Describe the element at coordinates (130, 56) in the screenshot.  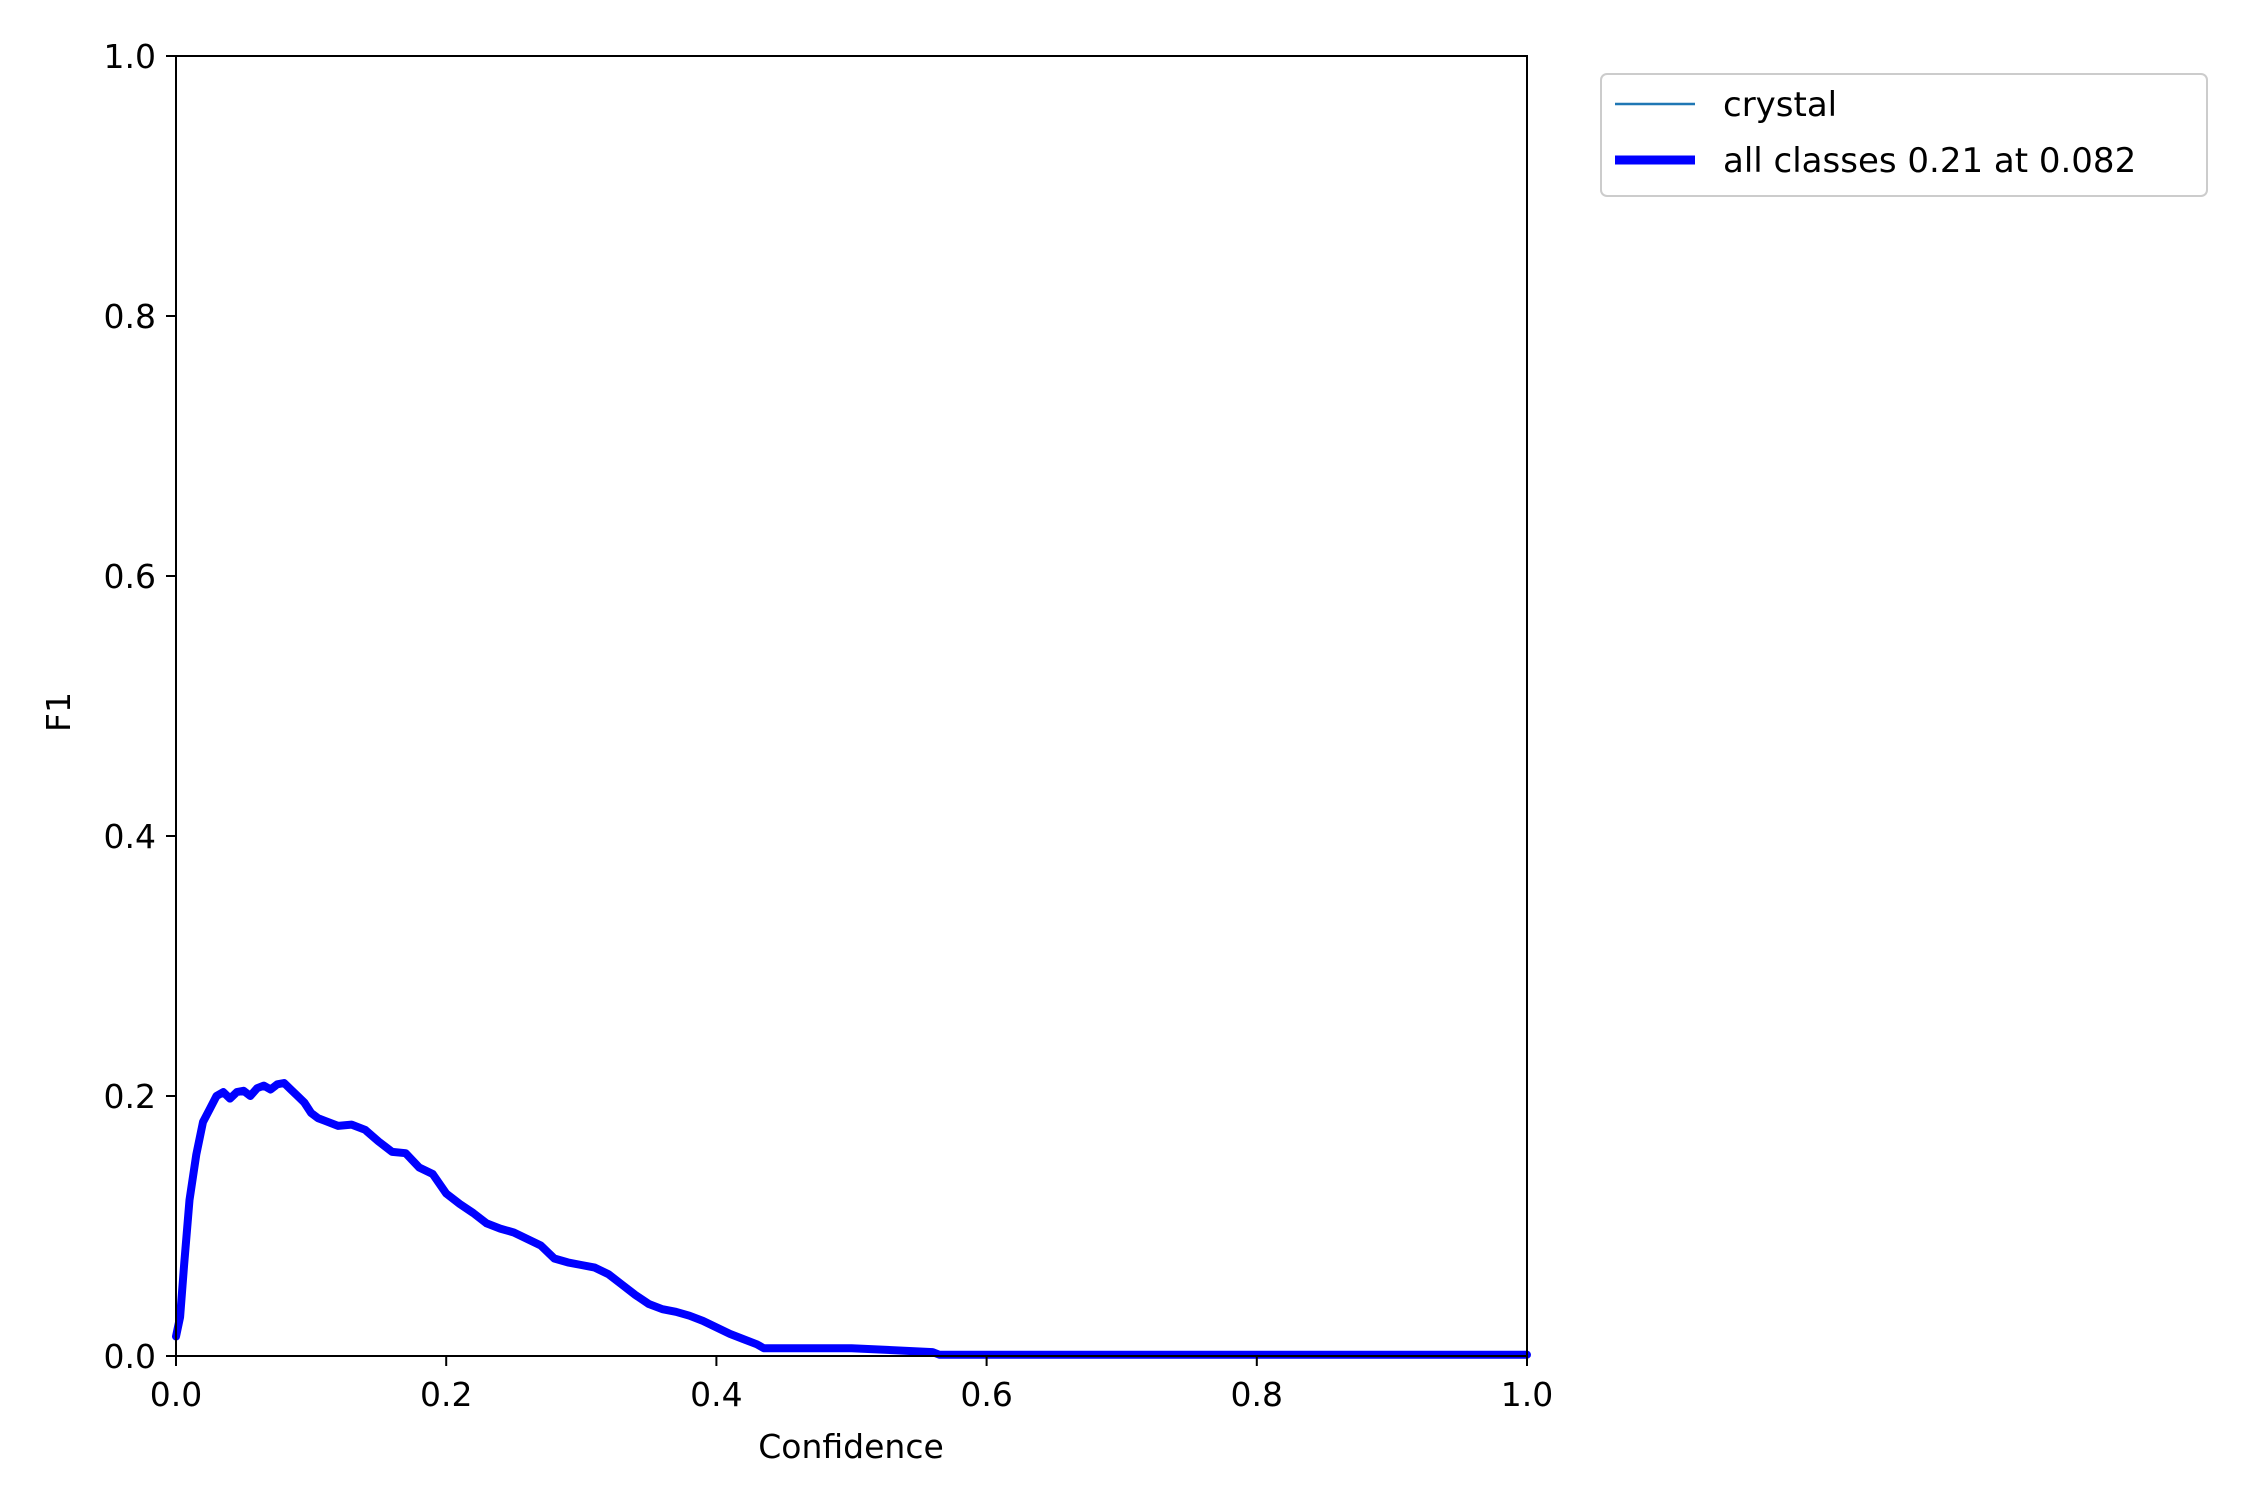
I see `y-tick-label: 1.0` at that location.